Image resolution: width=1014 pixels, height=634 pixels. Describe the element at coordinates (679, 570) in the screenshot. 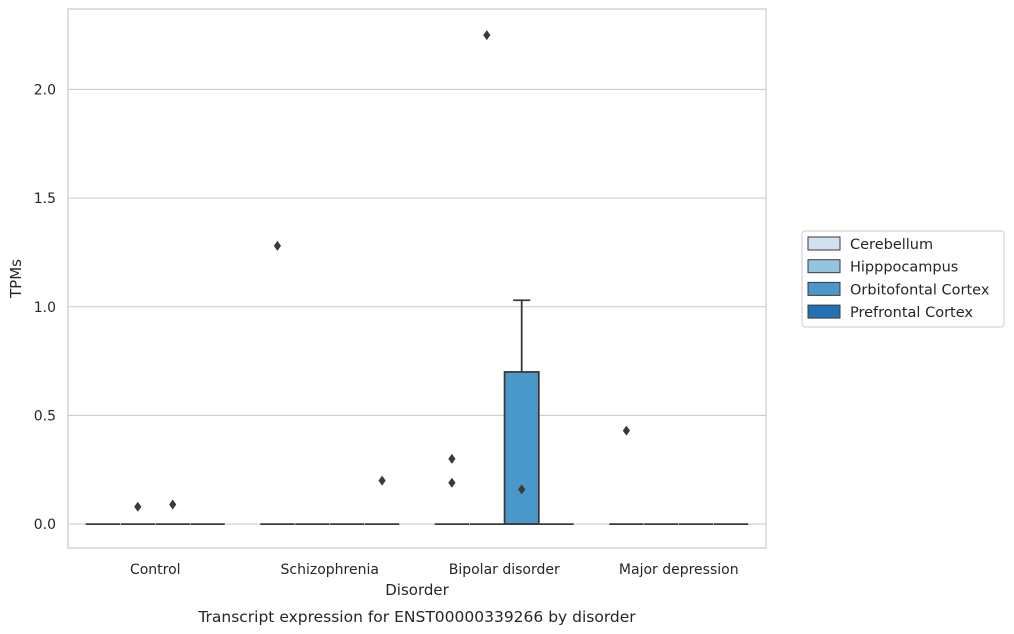

I see `x-tick-label: Major depression` at that location.